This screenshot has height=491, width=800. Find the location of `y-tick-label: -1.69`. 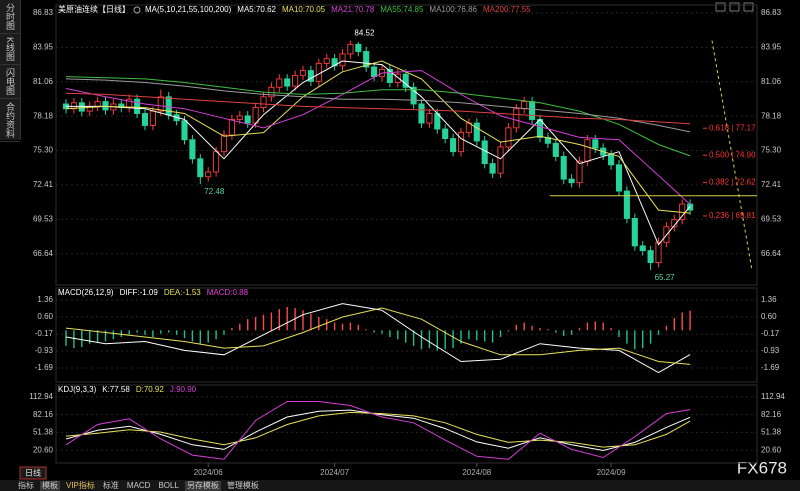

y-tick-label: -1.69 is located at coordinates (44, 367).